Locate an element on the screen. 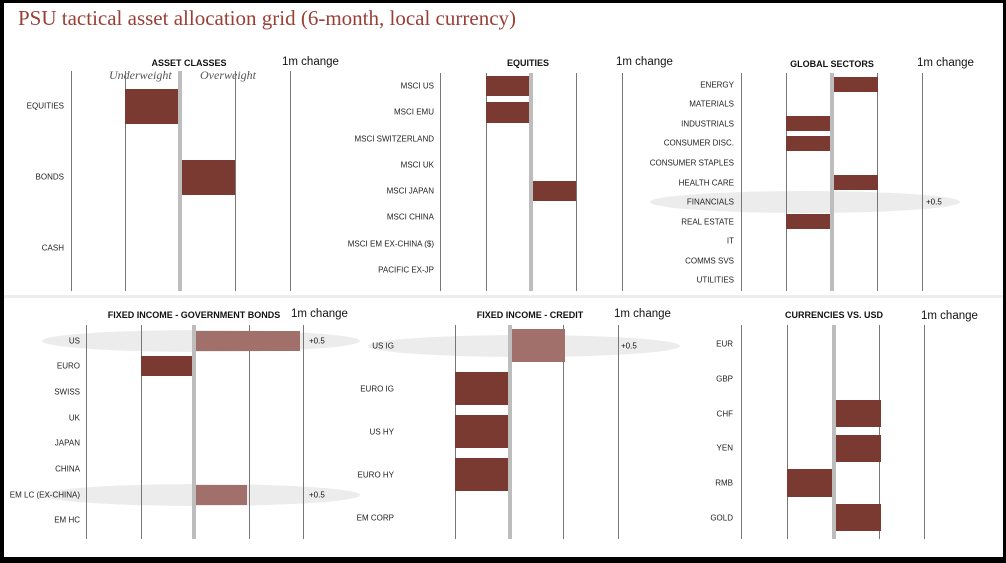 The height and width of the screenshot is (563, 1006). panel-3-row-label: COMMS SVS is located at coordinates (709, 261).